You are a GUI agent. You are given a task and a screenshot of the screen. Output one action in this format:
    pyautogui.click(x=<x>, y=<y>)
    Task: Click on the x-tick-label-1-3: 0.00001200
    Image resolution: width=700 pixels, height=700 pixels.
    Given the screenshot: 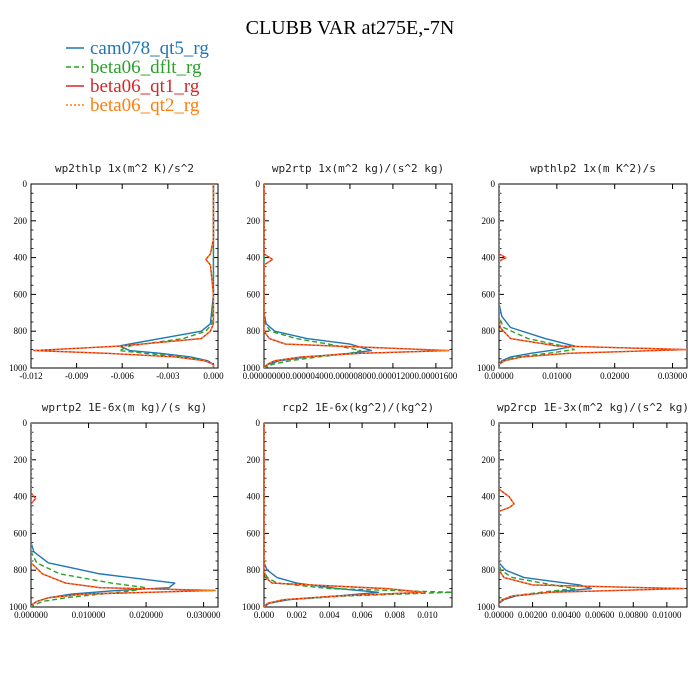 What is the action you would take?
    pyautogui.click(x=393, y=376)
    